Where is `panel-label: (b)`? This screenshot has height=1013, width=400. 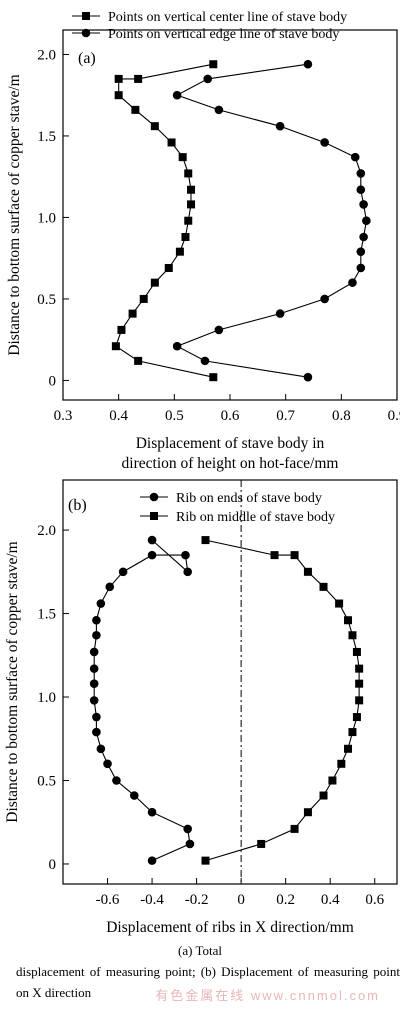 panel-label: (b) is located at coordinates (77, 505).